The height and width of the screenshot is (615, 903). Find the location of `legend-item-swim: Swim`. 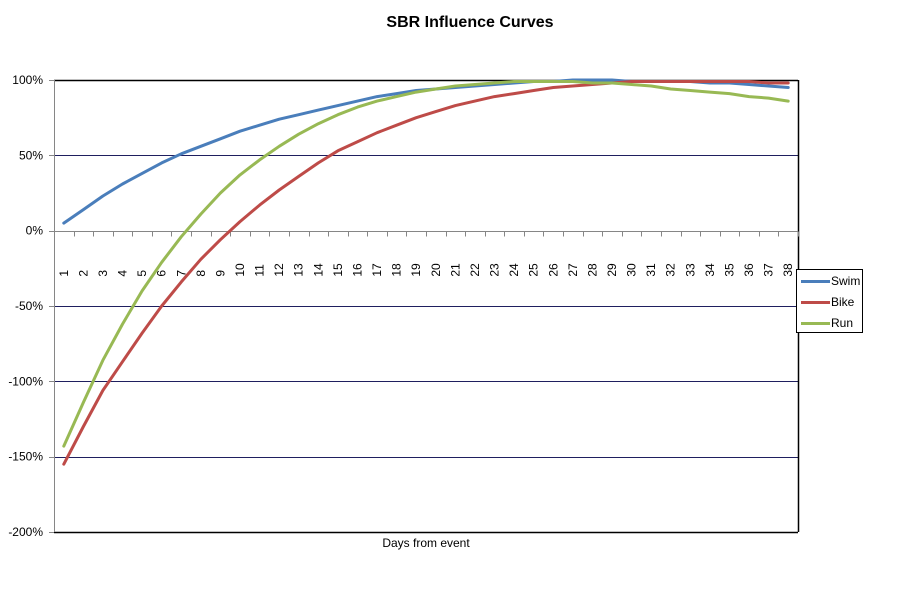

legend-item-swim: Swim is located at coordinates (830, 281).